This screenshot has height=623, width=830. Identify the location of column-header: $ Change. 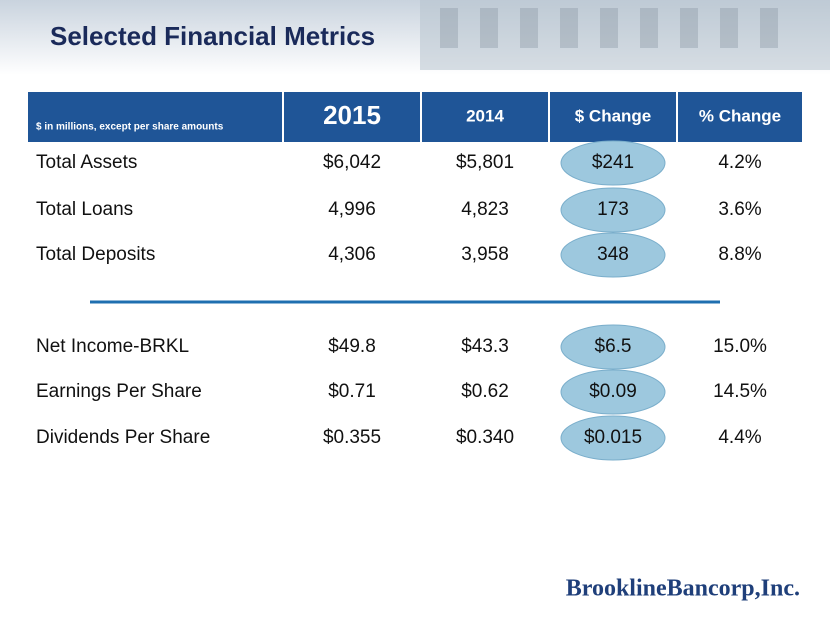
(613, 115).